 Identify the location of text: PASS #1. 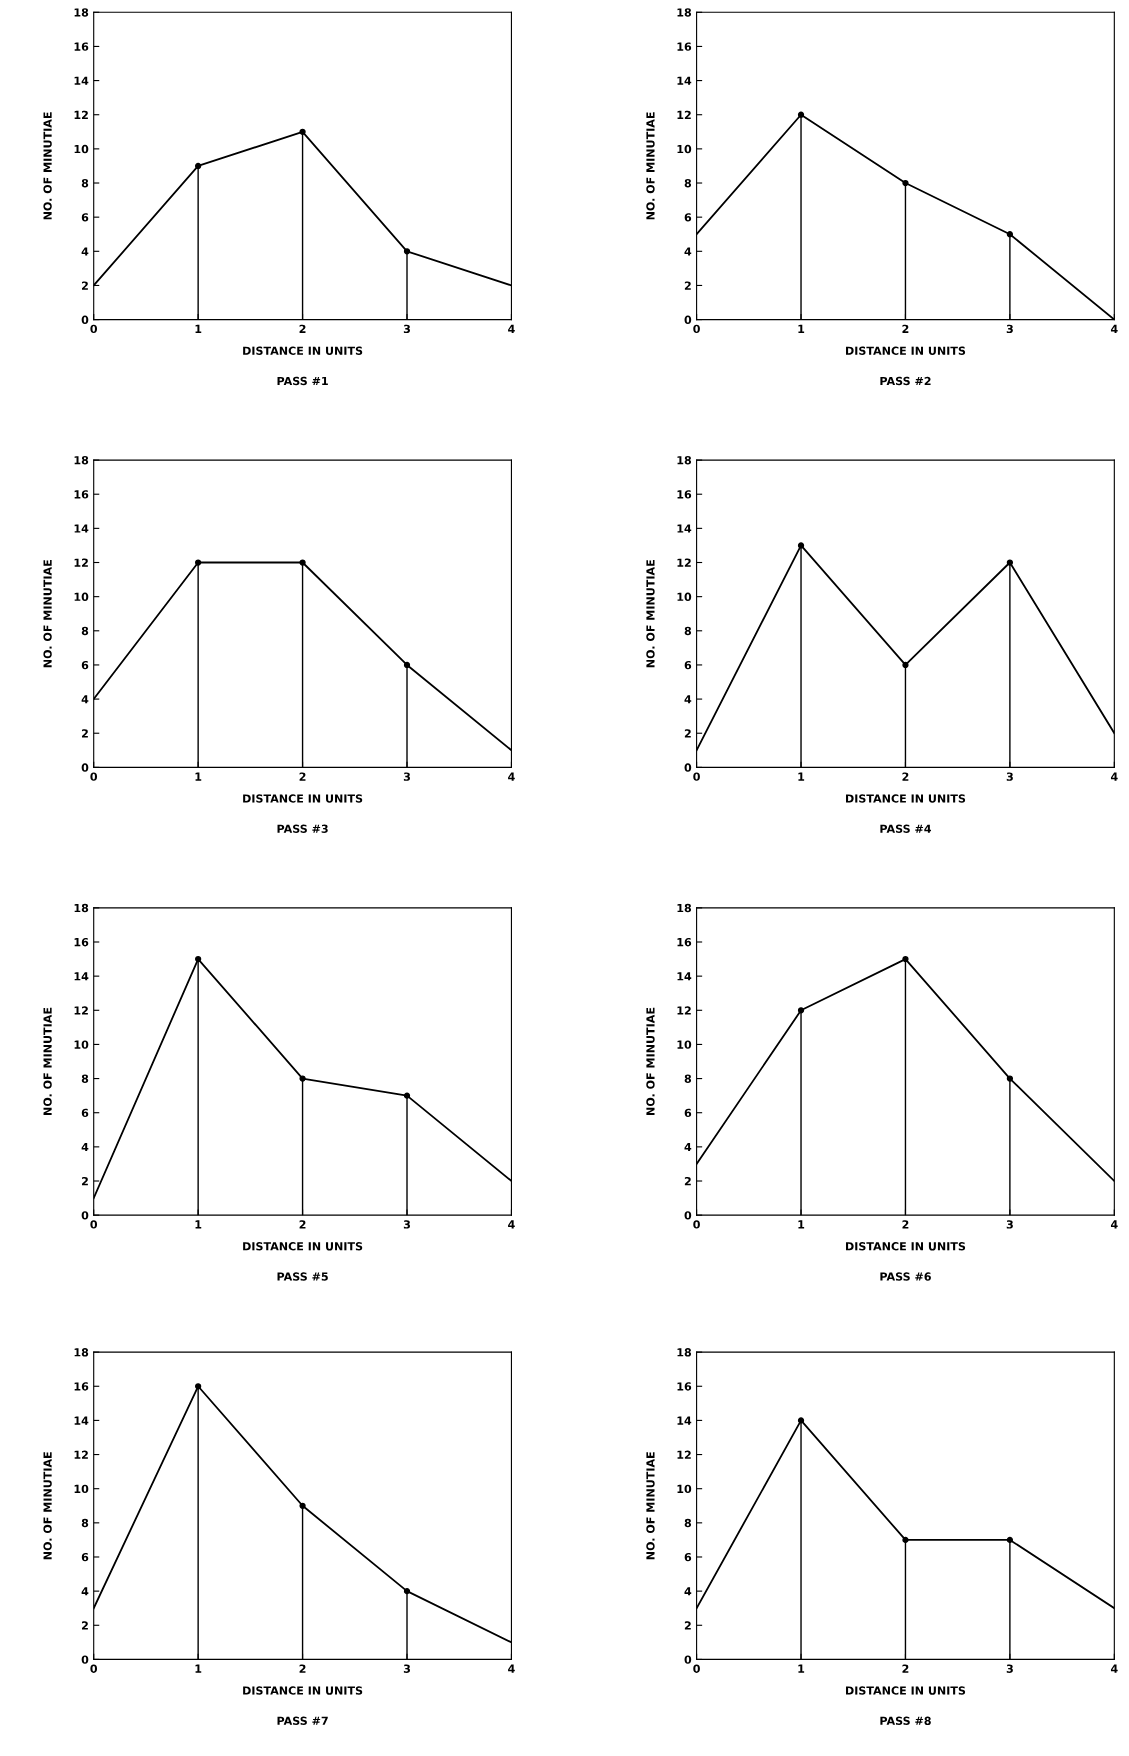
(302, 381).